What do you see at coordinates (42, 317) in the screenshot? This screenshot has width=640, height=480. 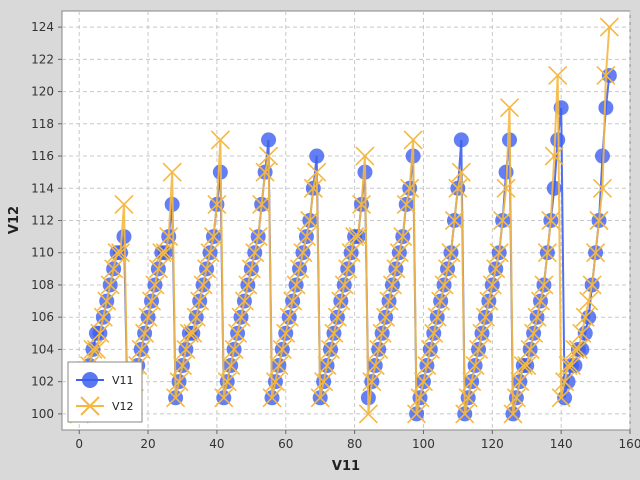 I see `y-tick-label: 106` at bounding box center [42, 317].